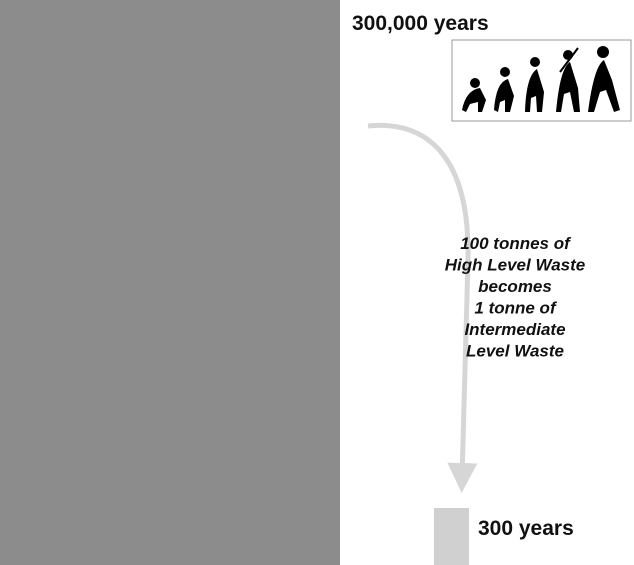 Image resolution: width=634 pixels, height=565 pixels. What do you see at coordinates (514, 329) in the screenshot?
I see `annotation-line: Intermediate` at bounding box center [514, 329].